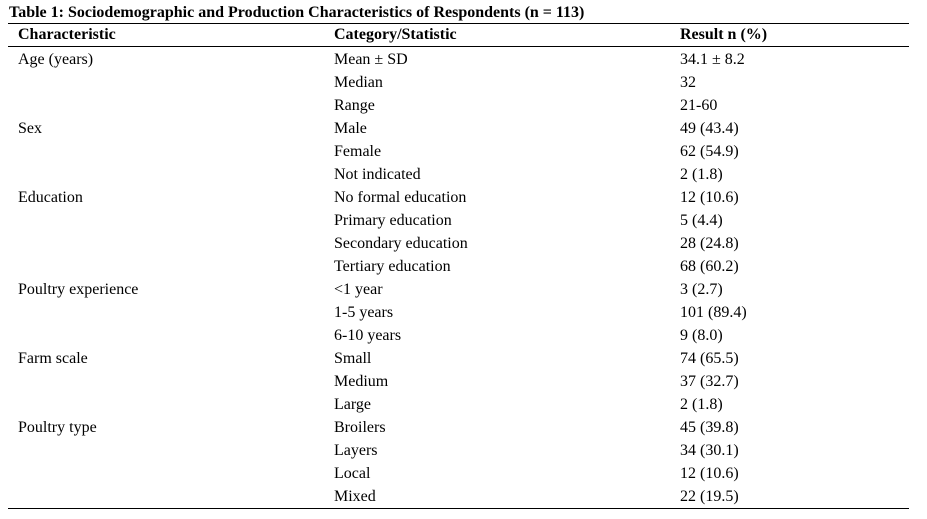 The image size is (927, 519). I want to click on table-top-rule, so click(458, 23).